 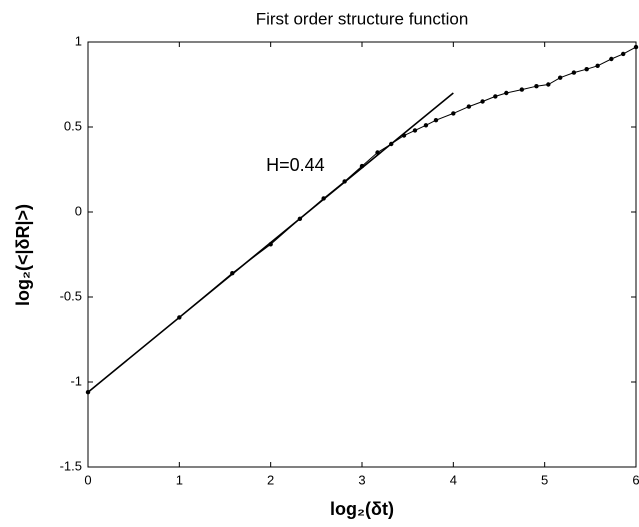 What do you see at coordinates (73, 125) in the screenshot?
I see `y-tick-label: 0.5` at bounding box center [73, 125].